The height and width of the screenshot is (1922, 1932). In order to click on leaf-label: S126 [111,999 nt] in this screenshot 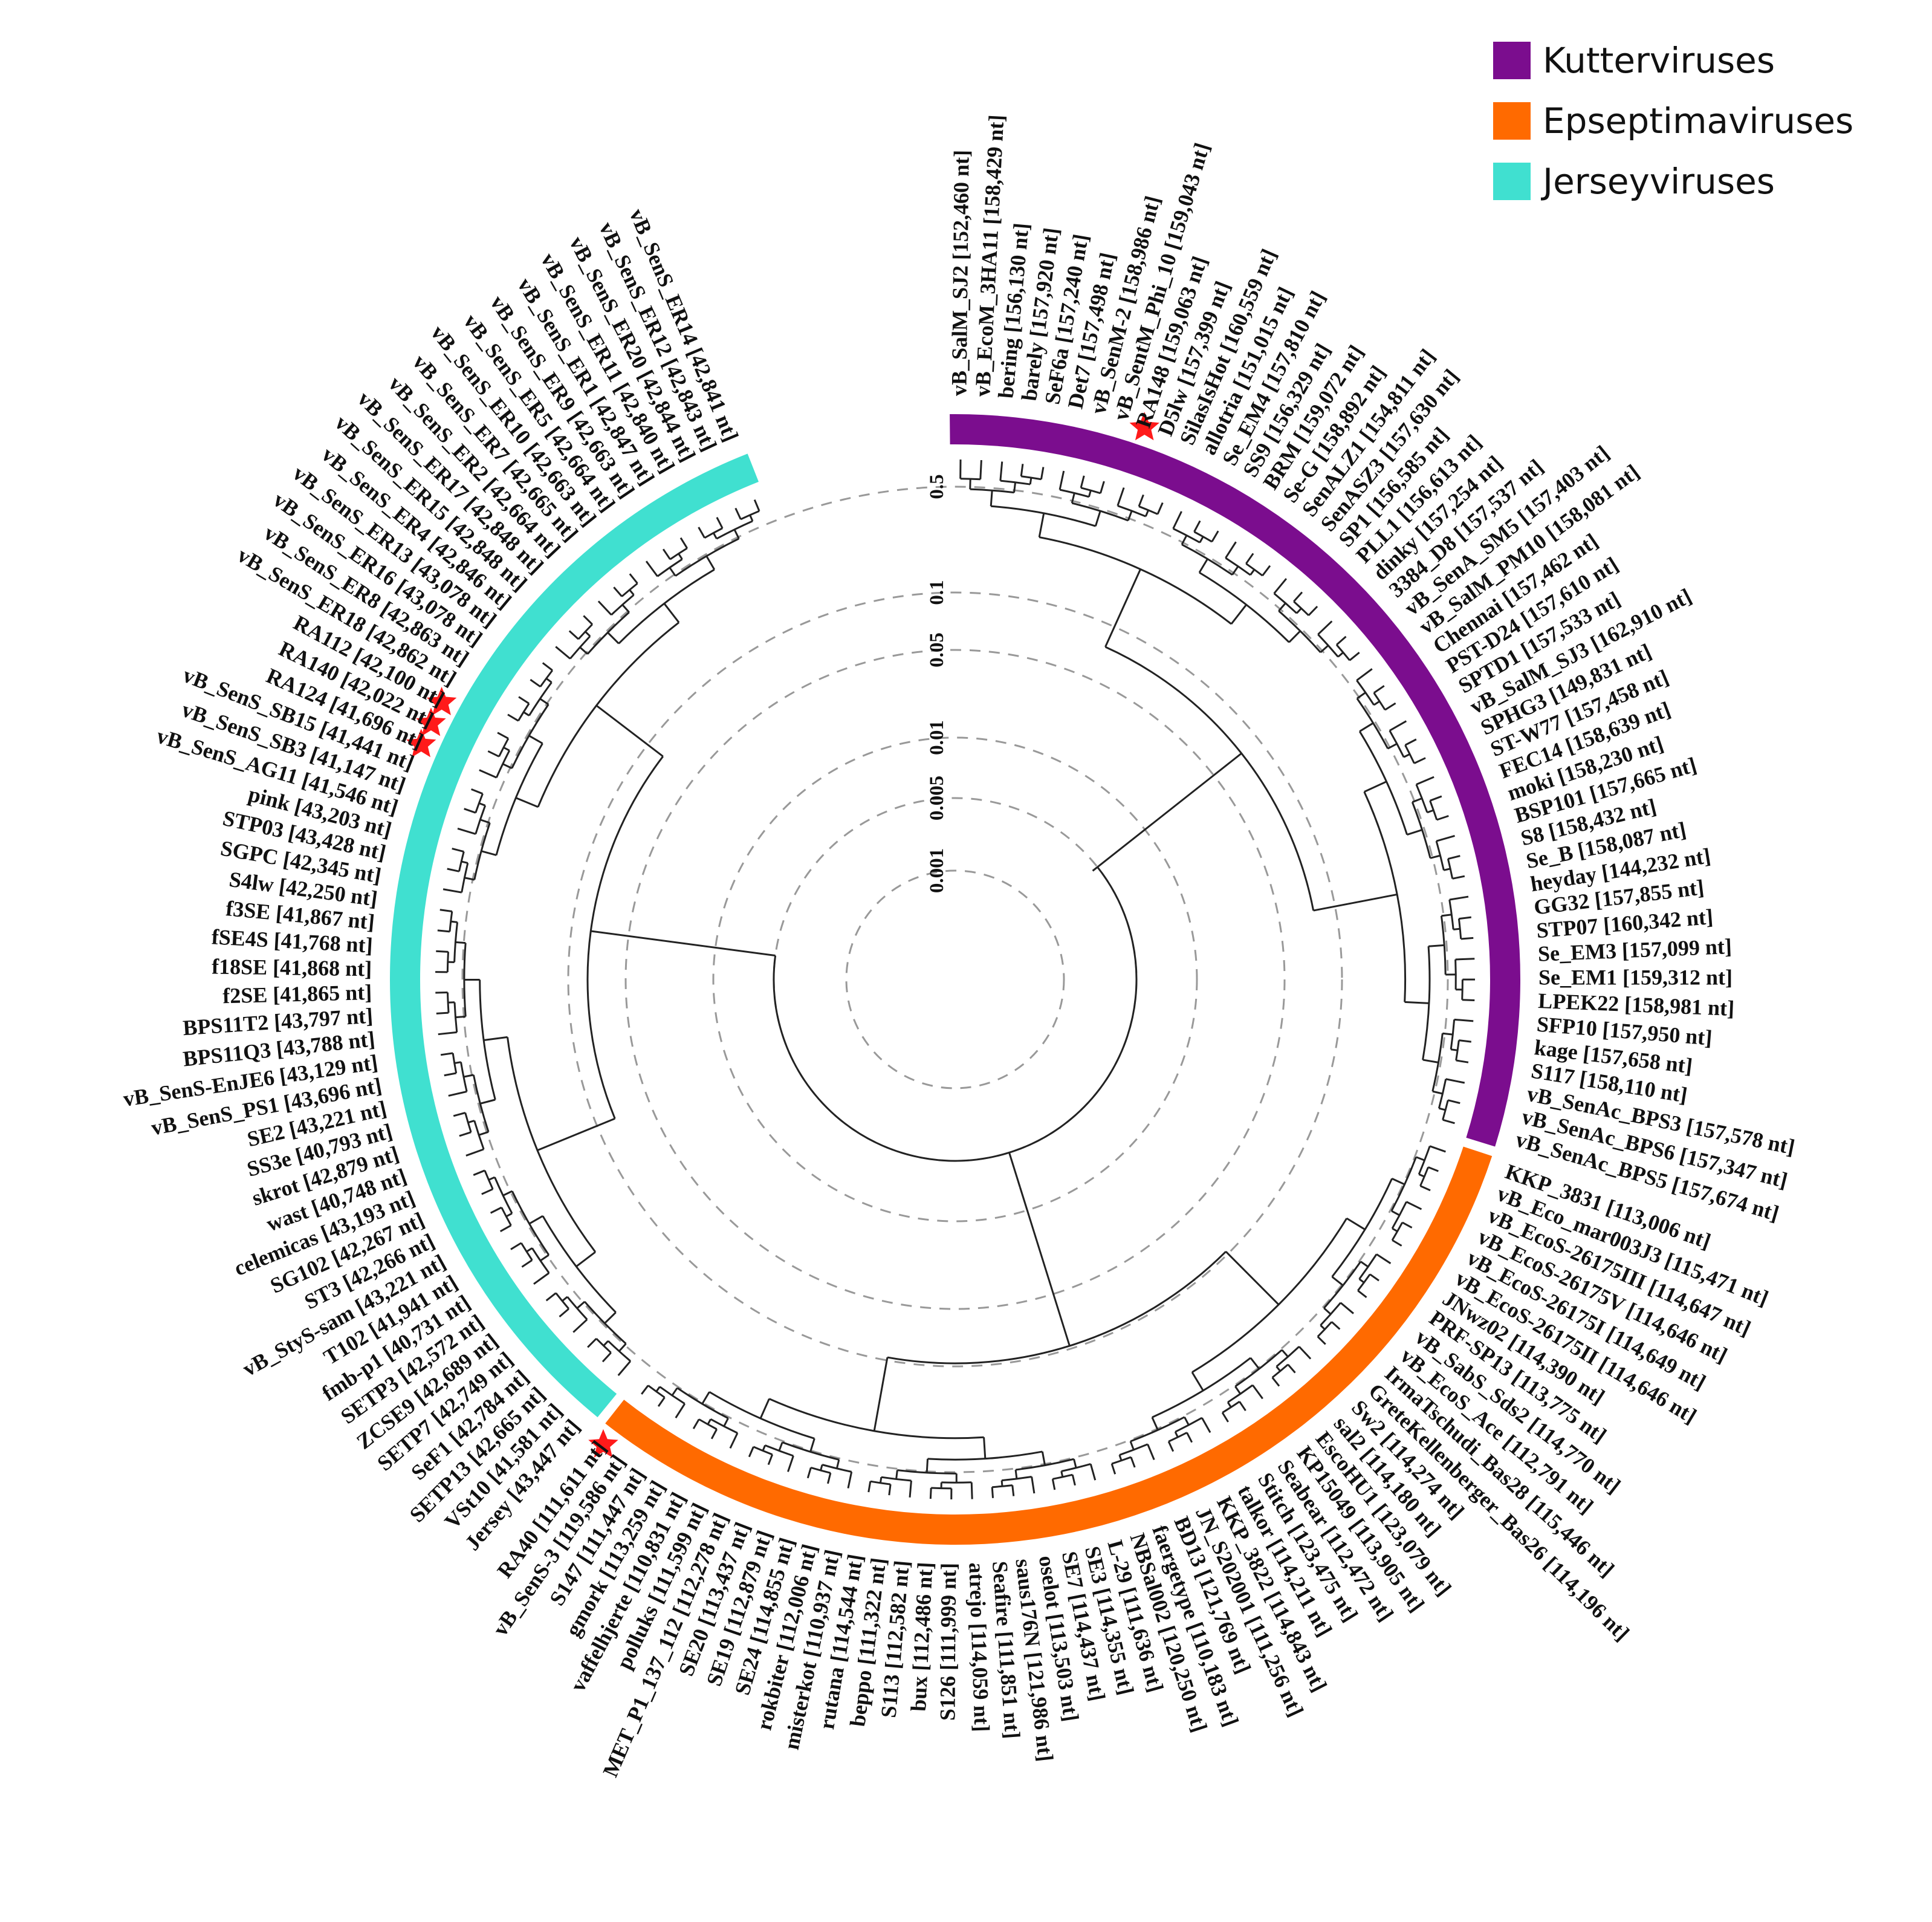, I will do `click(948, 1642)`.